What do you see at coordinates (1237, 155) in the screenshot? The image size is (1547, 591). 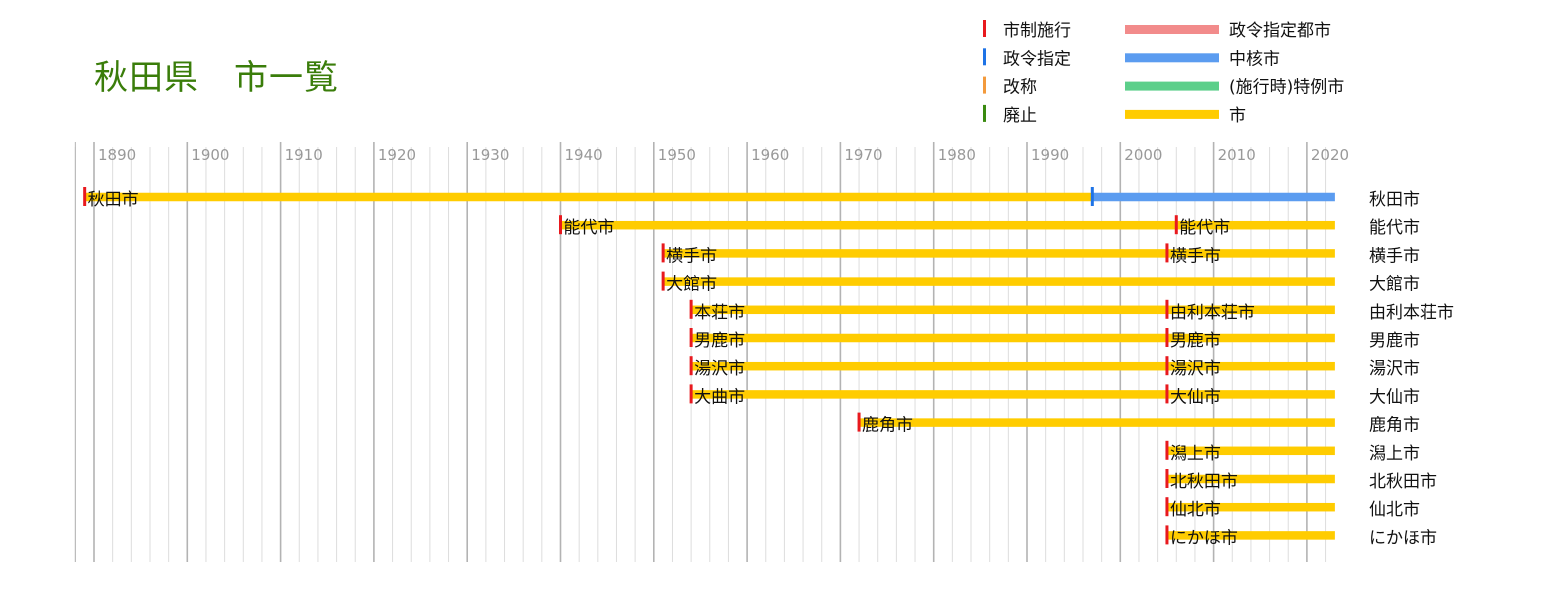 I see `x-tick-label: 2010` at bounding box center [1237, 155].